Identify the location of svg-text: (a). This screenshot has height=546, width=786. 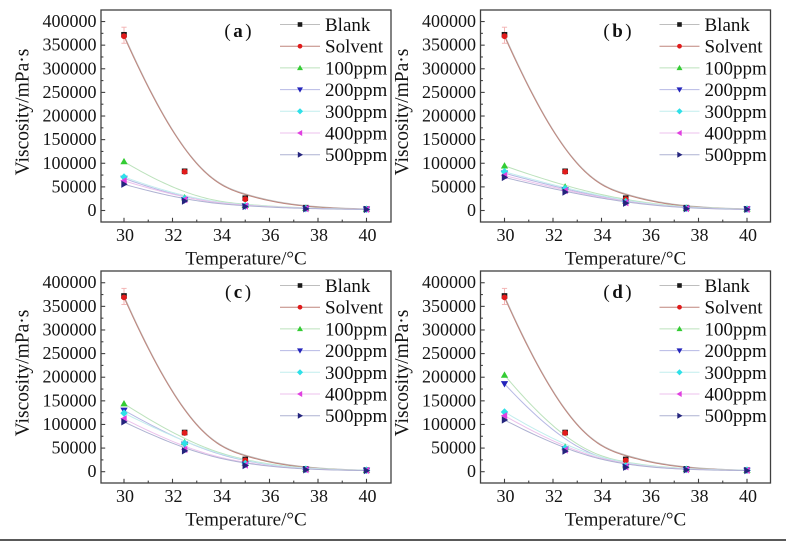
(237, 31).